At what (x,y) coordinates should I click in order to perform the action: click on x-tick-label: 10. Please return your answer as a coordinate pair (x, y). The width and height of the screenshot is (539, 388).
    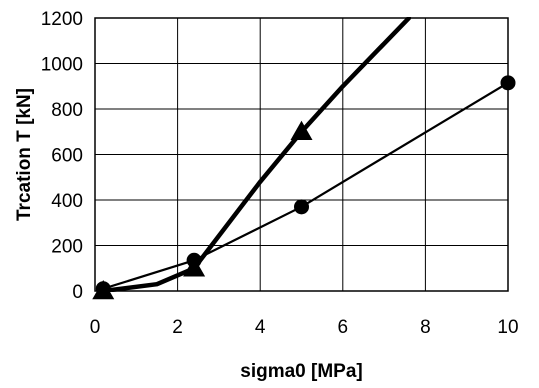
    Looking at the image, I should click on (507, 327).